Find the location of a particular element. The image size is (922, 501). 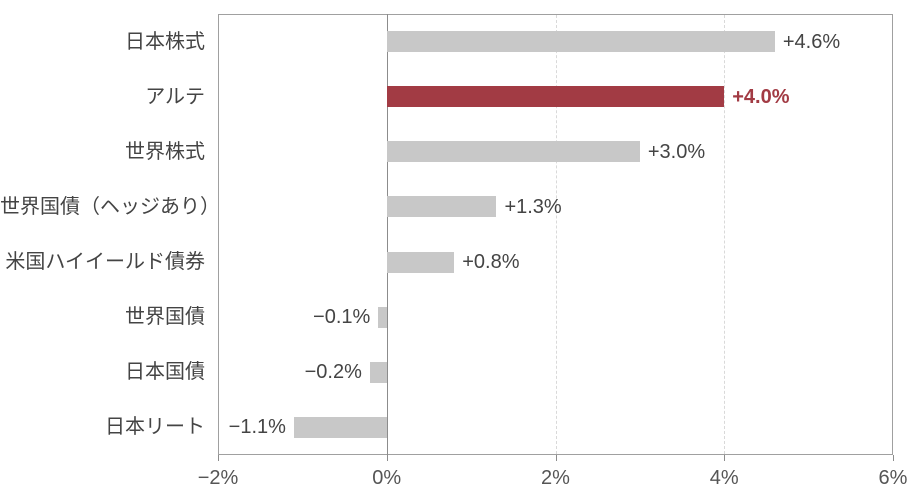

zero-line is located at coordinates (387, 234).